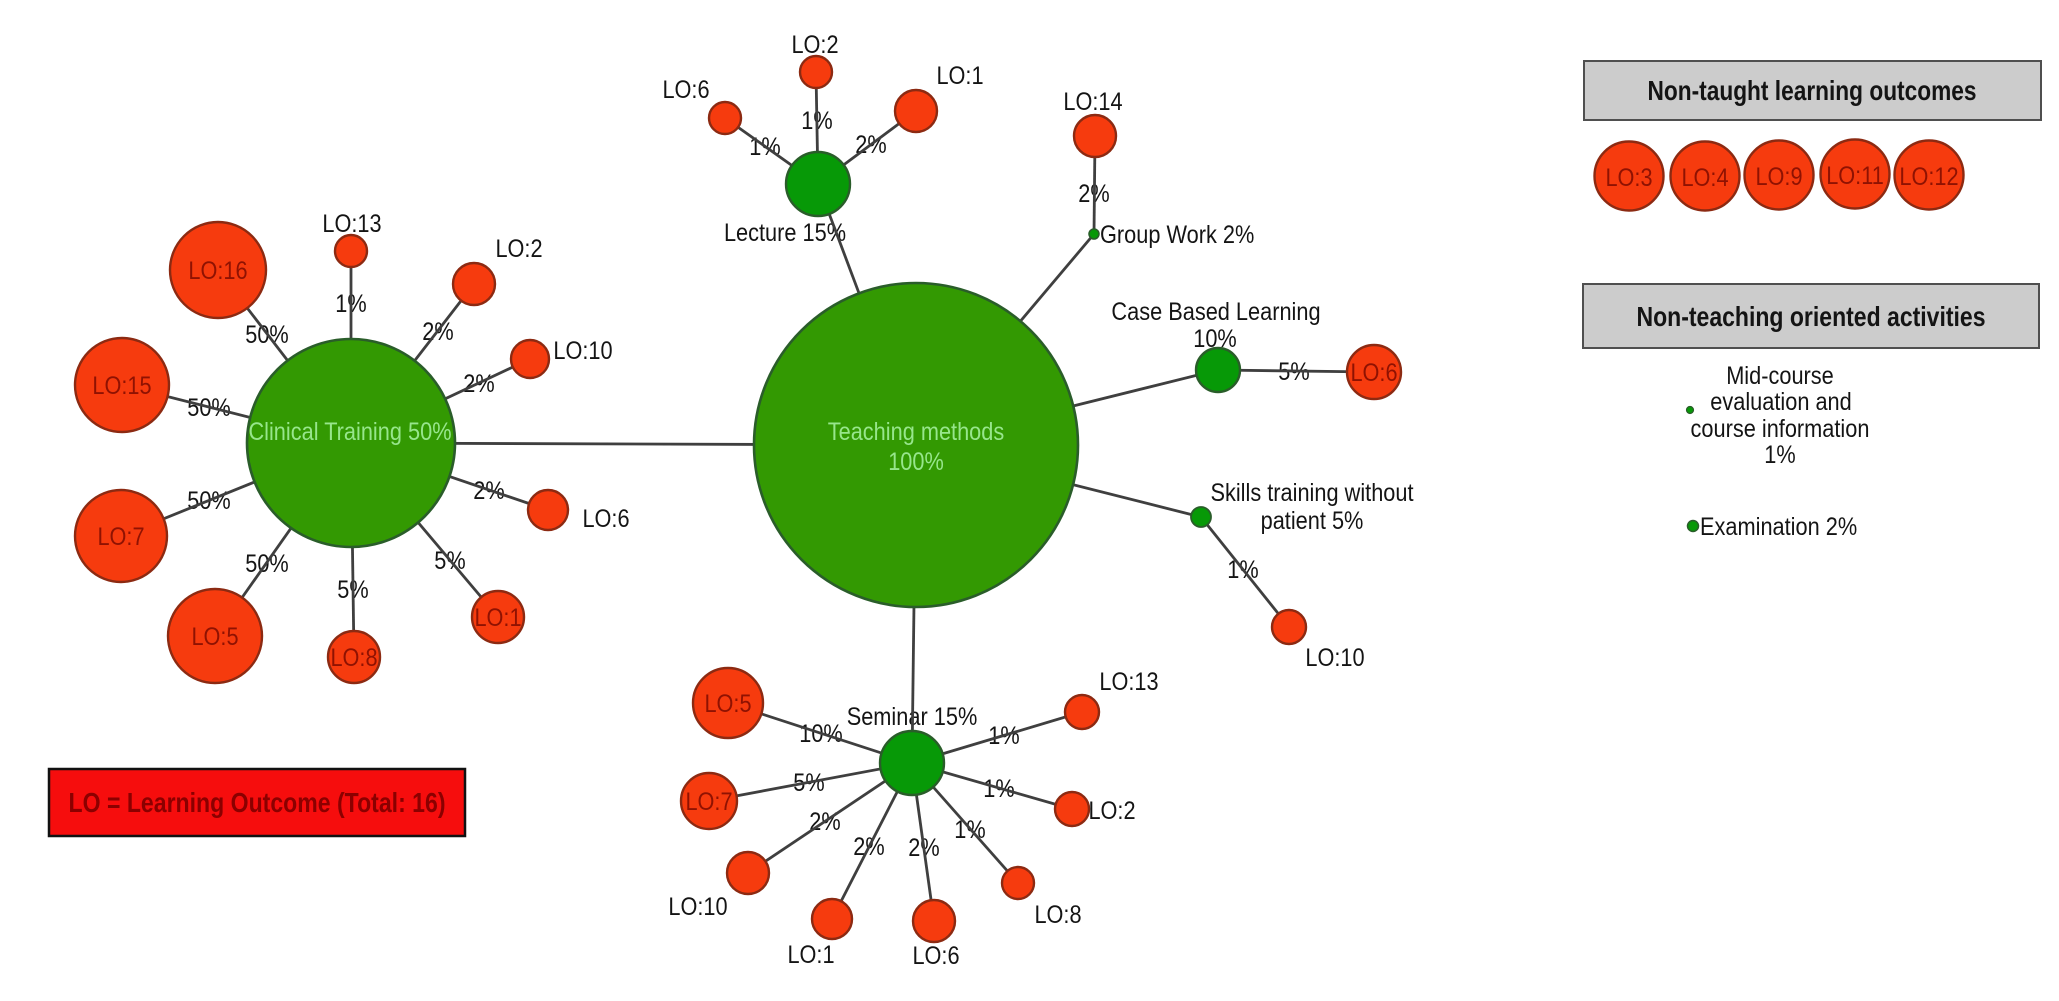 This screenshot has width=2059, height=1001. I want to click on svg-text: Group Work 2%, so click(1177, 235).